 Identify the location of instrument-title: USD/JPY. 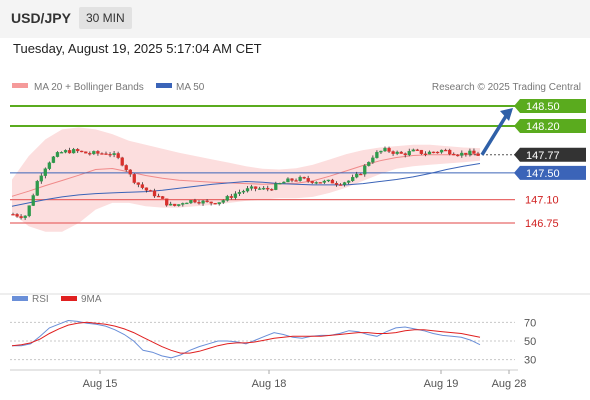
(41, 18).